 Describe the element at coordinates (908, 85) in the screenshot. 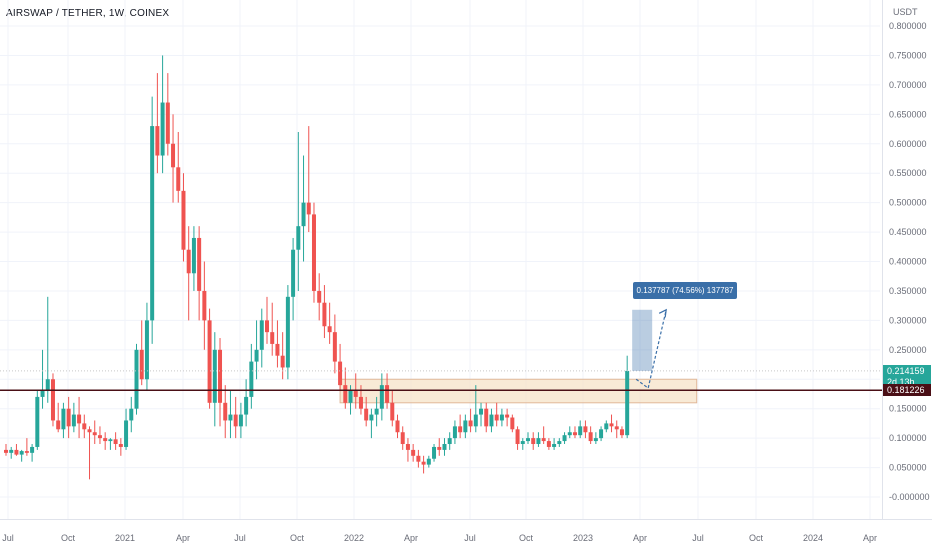

I see `y-tick-label: 0.700000` at that location.